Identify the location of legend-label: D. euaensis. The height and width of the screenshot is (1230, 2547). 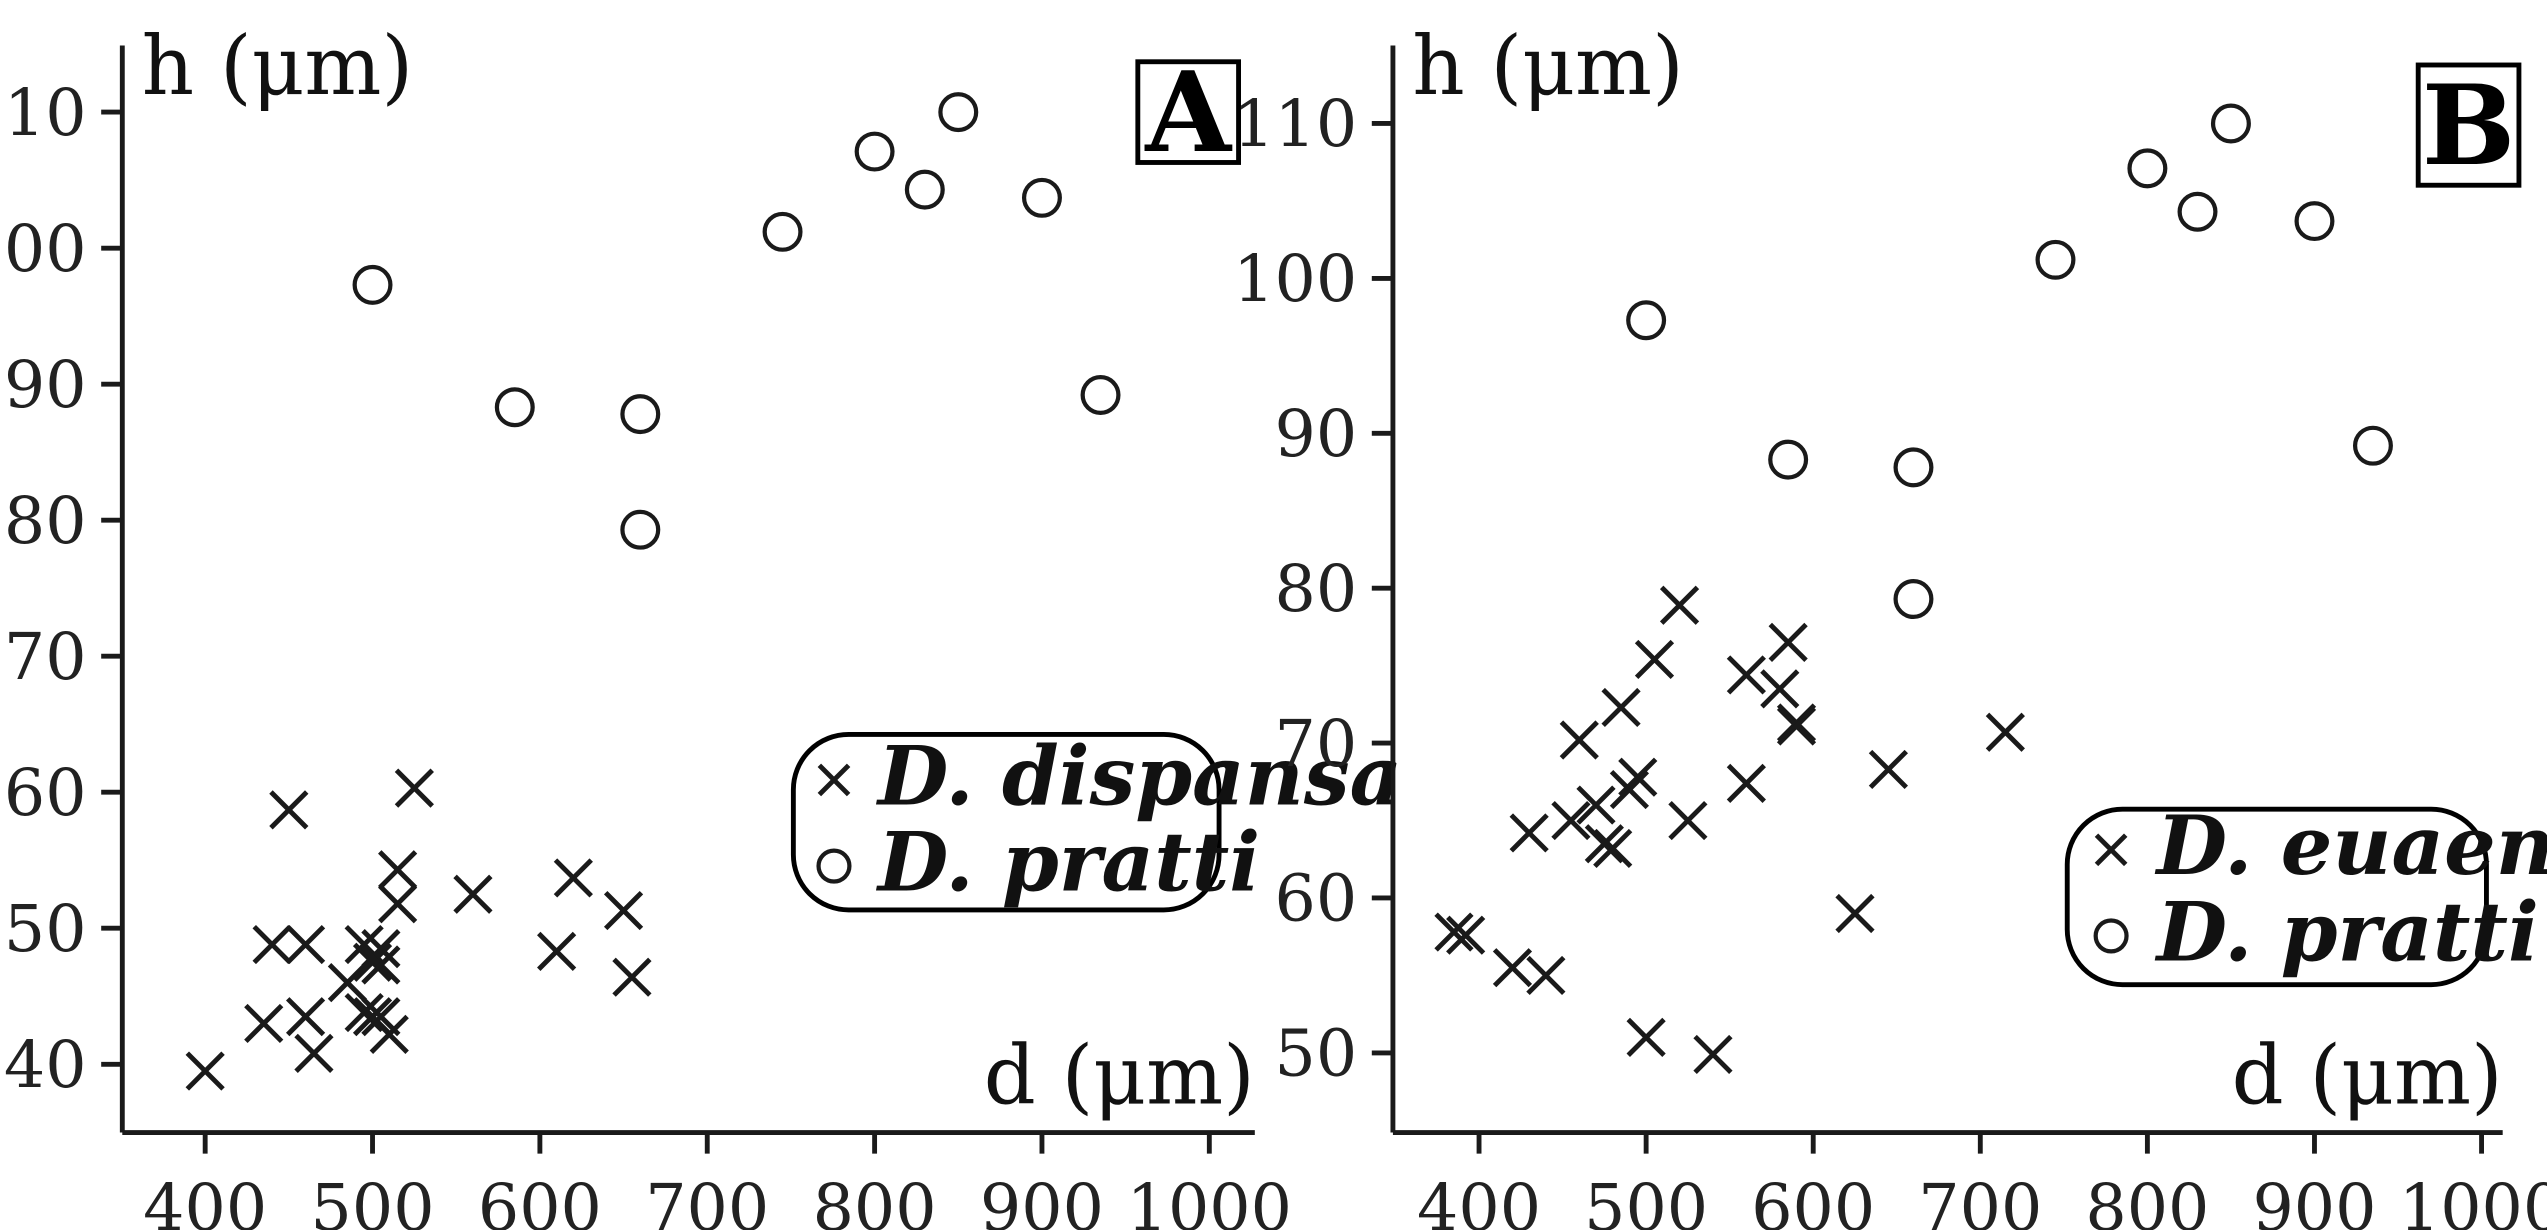
(2351, 846).